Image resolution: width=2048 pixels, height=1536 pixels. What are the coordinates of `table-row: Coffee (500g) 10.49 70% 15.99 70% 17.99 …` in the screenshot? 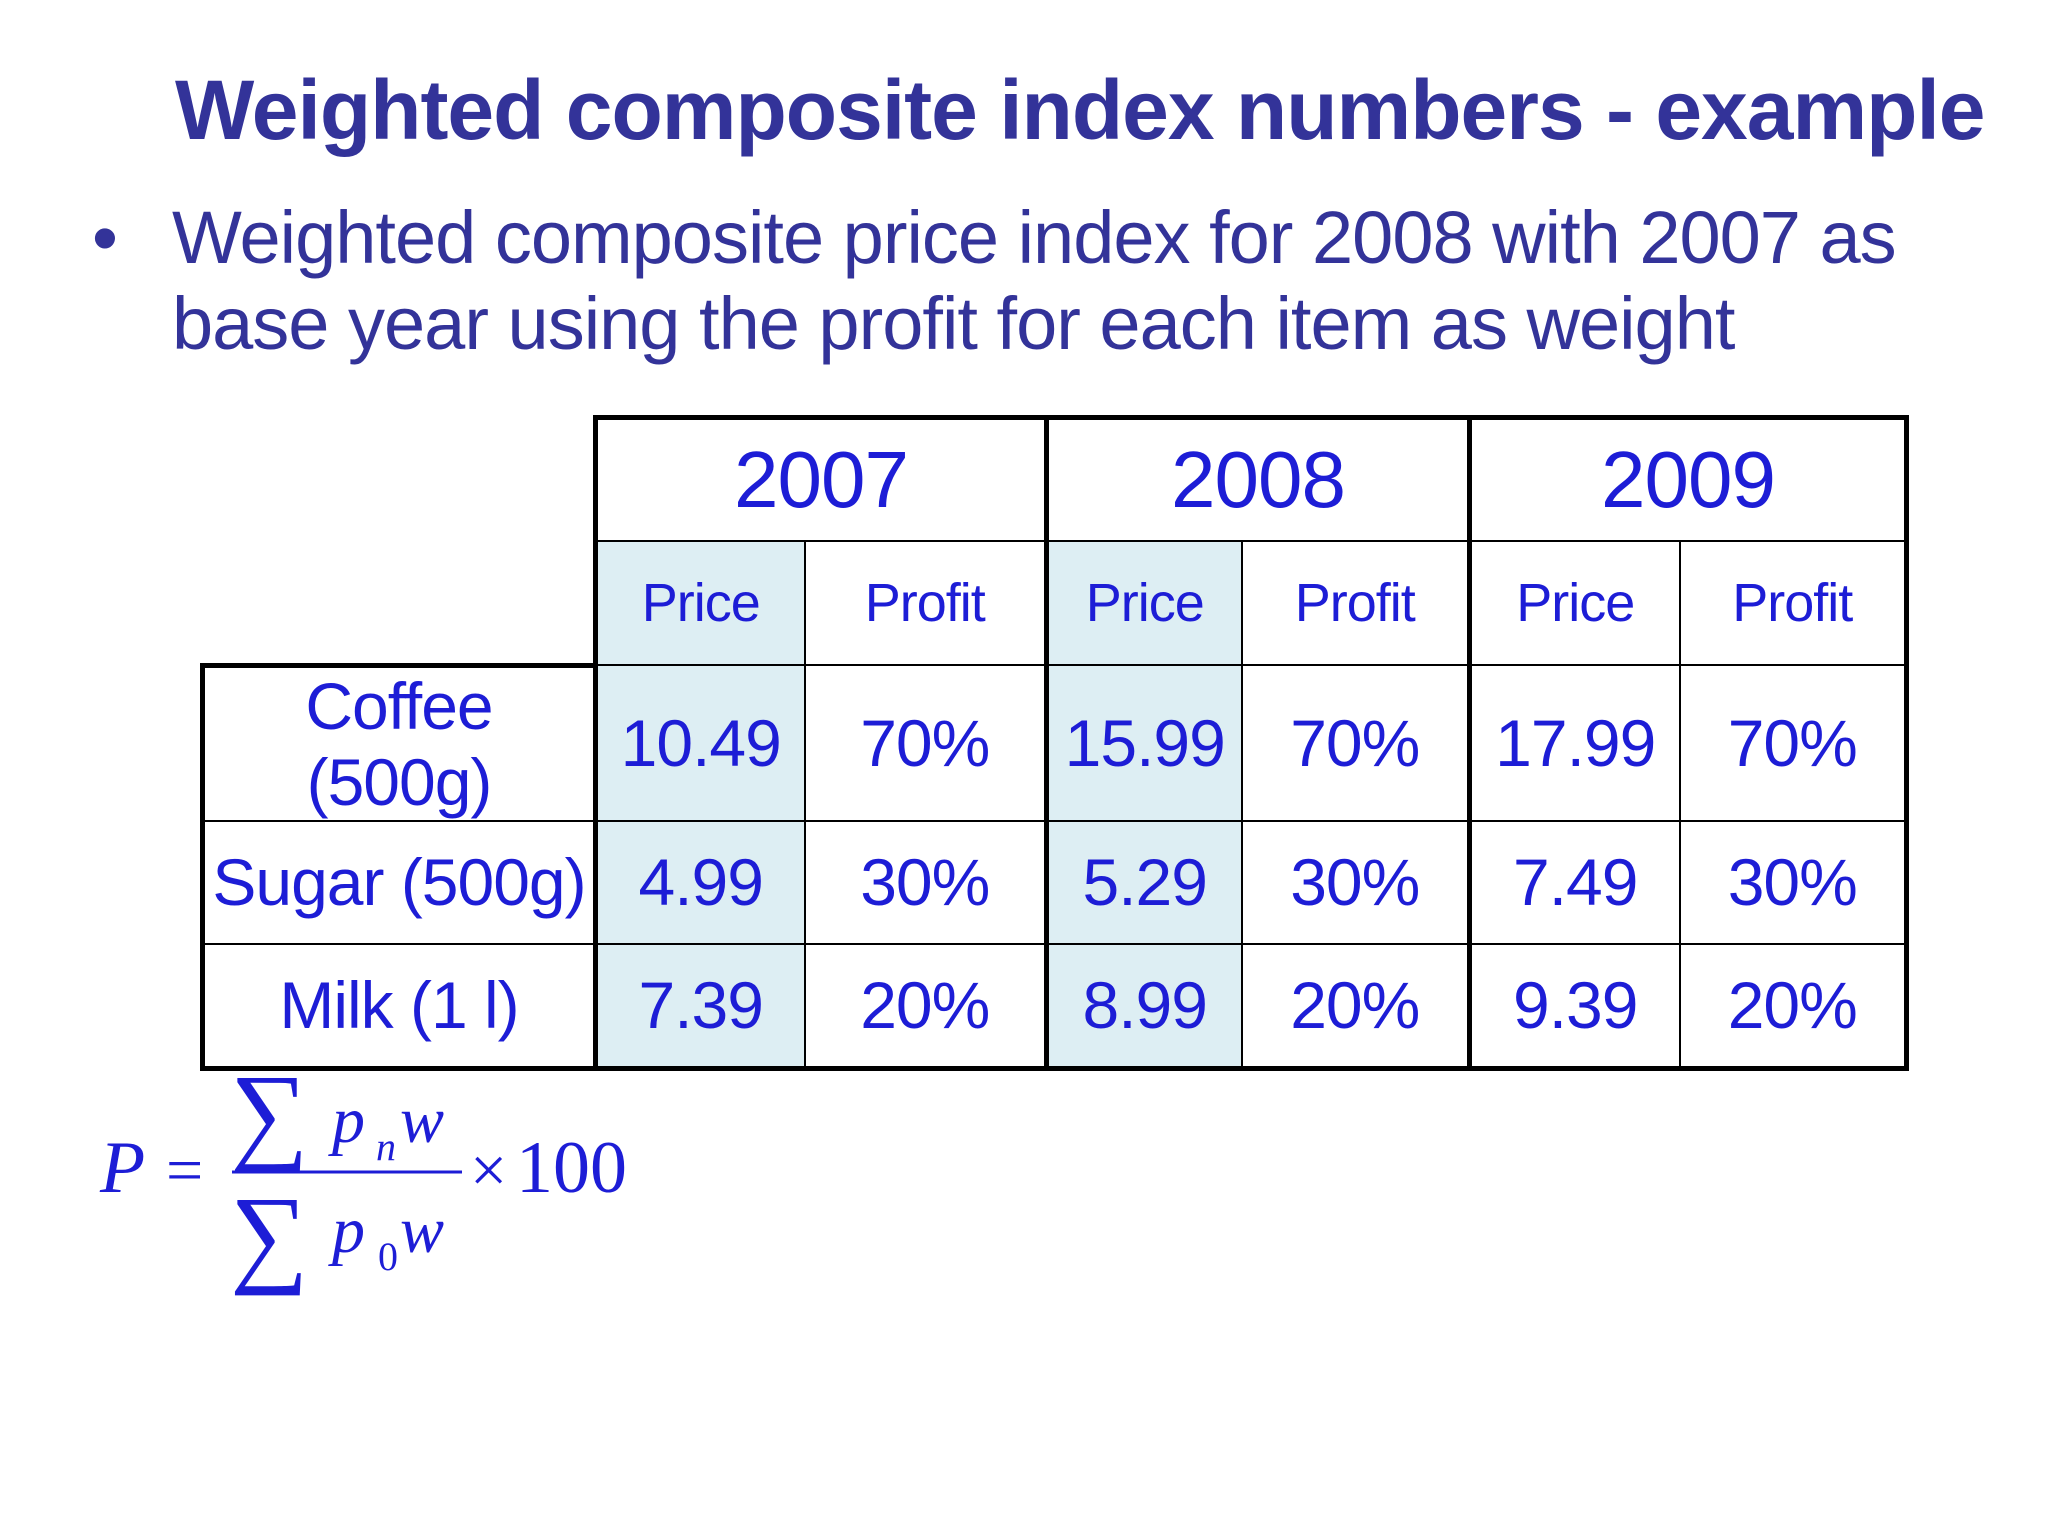 It's located at (1054, 742).